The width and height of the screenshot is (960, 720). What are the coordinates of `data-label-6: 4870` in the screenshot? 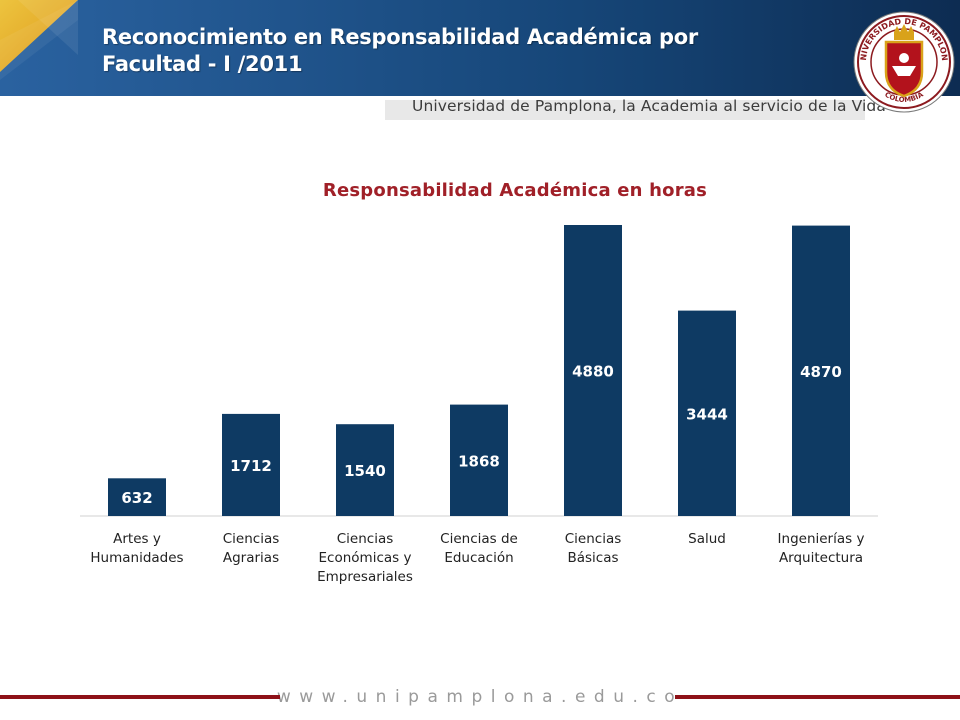 It's located at (821, 372).